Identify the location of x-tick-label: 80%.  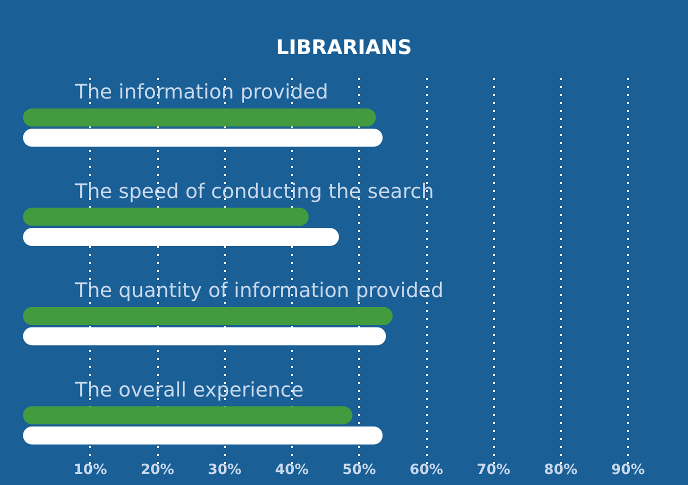
(561, 470).